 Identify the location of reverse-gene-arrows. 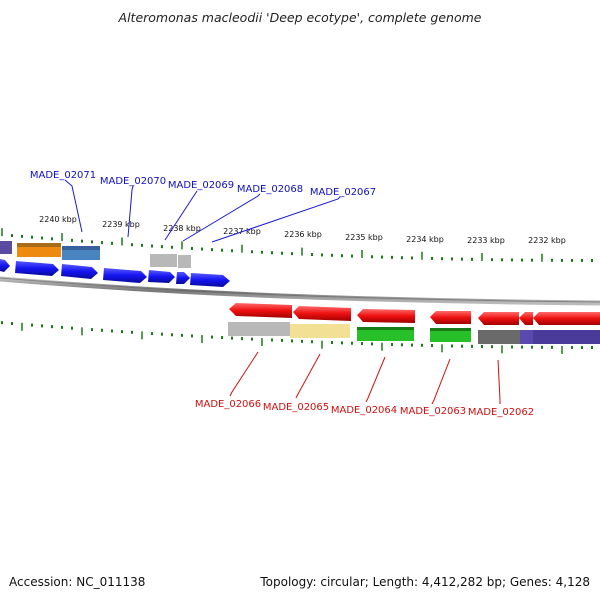
(414, 314).